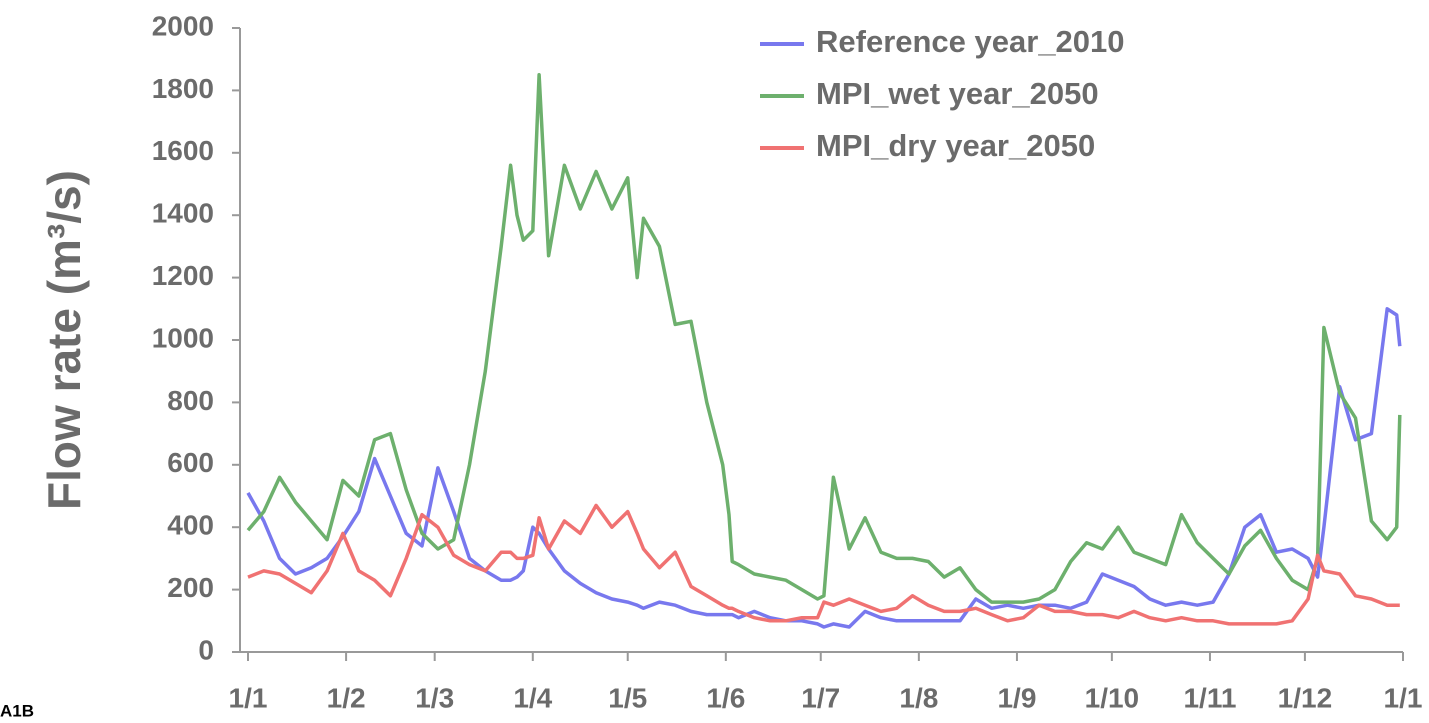 The width and height of the screenshot is (1429, 723). What do you see at coordinates (183, 88) in the screenshot?
I see `y-tick-label: 1800` at bounding box center [183, 88].